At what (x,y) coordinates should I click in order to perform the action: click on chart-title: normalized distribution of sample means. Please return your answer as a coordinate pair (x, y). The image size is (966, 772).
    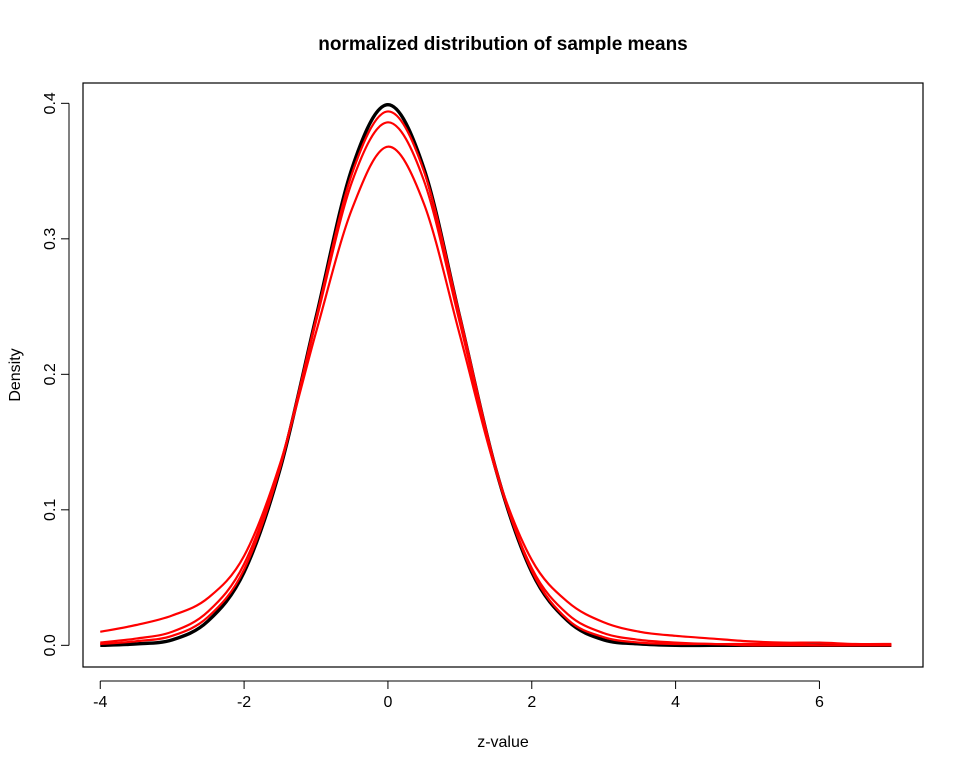
    Looking at the image, I should click on (503, 44).